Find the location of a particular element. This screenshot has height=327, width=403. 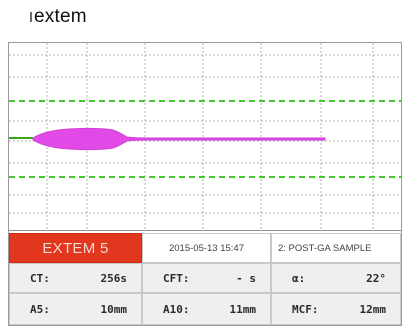

results-row-2: A5: 10mm A10: 11mm MCF: 12mm is located at coordinates (205, 309).